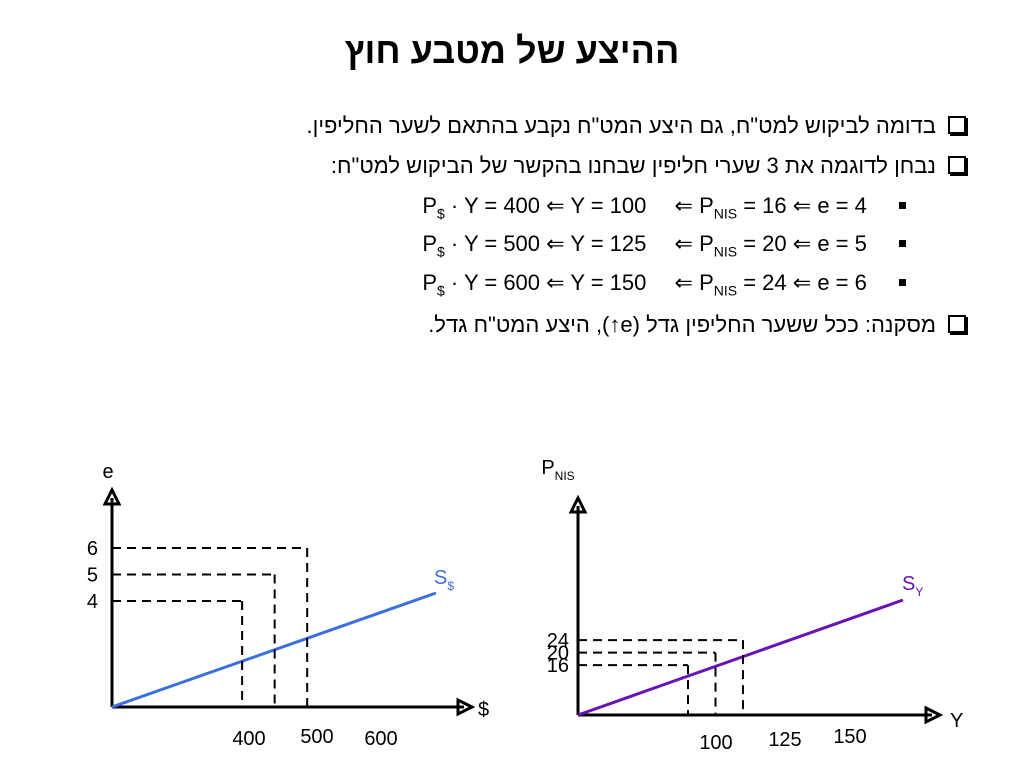 The height and width of the screenshot is (768, 1024). I want to click on y-tick-label: 4, so click(92, 602).